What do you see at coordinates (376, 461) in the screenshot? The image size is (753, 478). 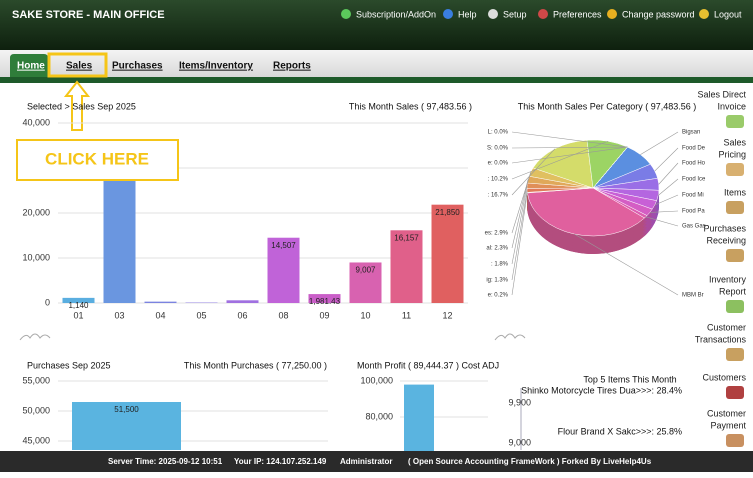 I see `footer-bar` at bounding box center [376, 461].